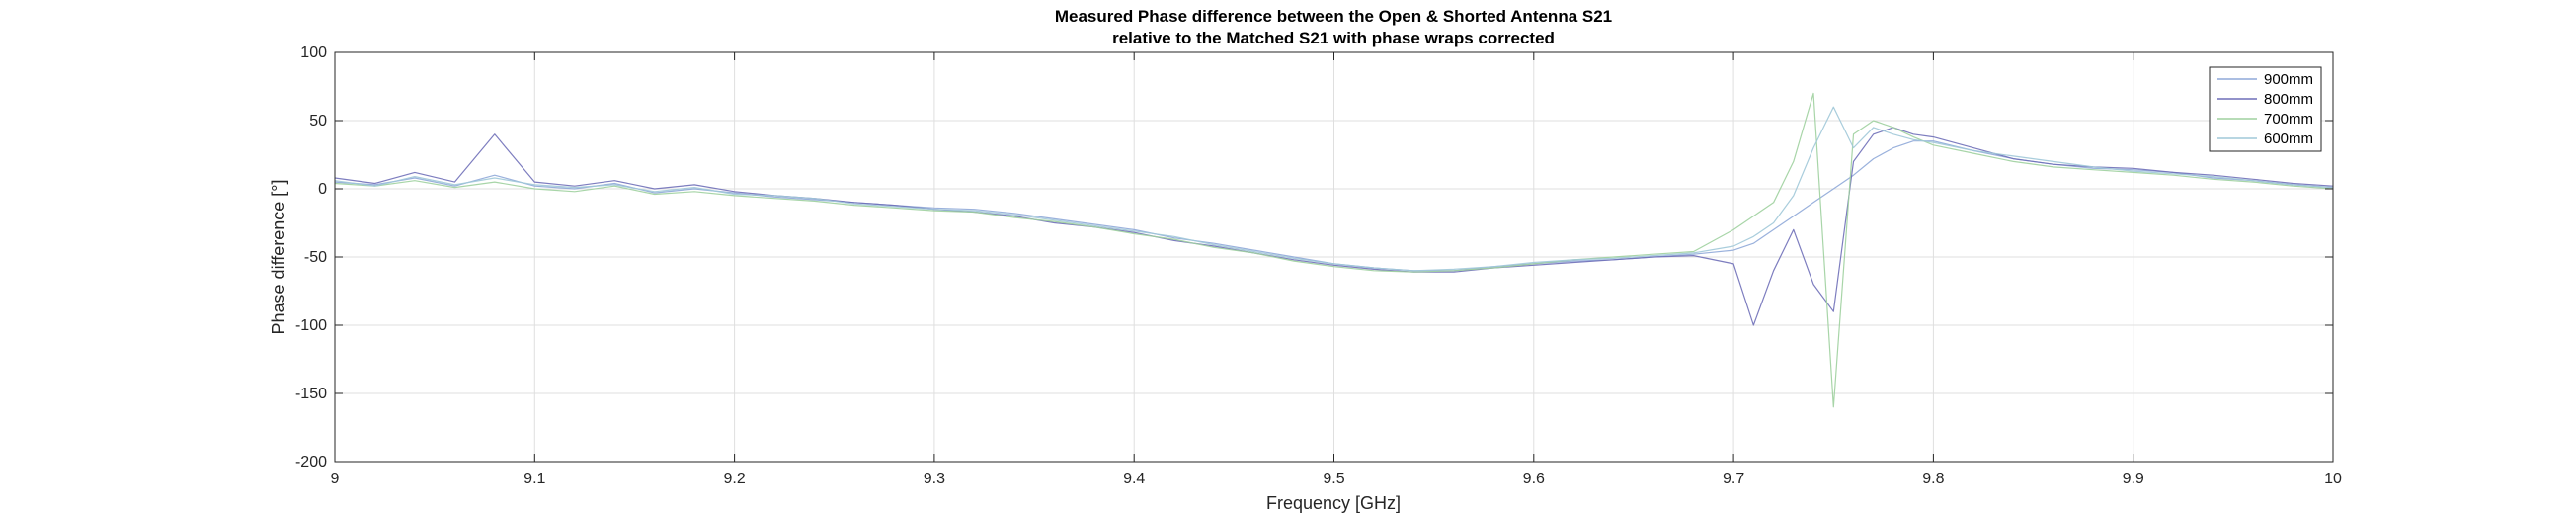 The image size is (2576, 519). Describe the element at coordinates (1333, 479) in the screenshot. I see `x-tick-label: 9.5` at that location.